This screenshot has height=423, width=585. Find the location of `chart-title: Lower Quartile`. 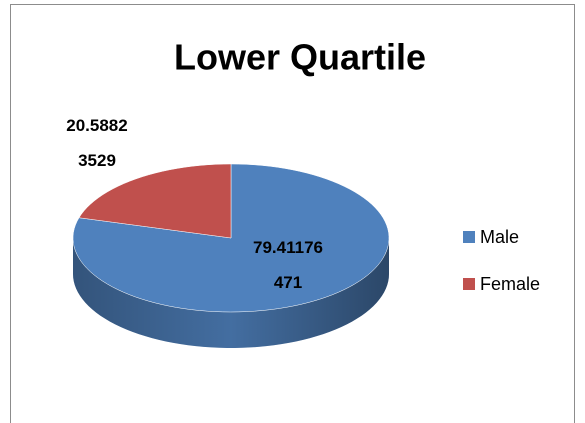

chart-title: Lower Quartile is located at coordinates (300, 57).